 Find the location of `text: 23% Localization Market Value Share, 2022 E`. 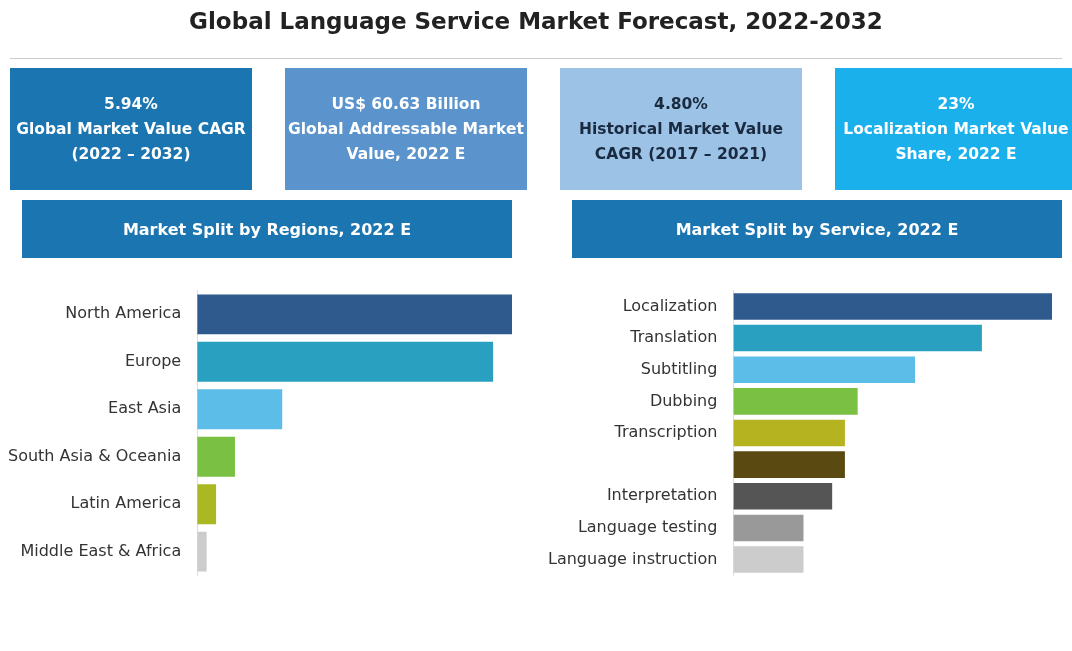

text: 23% Localization Market Value Share, 2022 E is located at coordinates (953, 129).